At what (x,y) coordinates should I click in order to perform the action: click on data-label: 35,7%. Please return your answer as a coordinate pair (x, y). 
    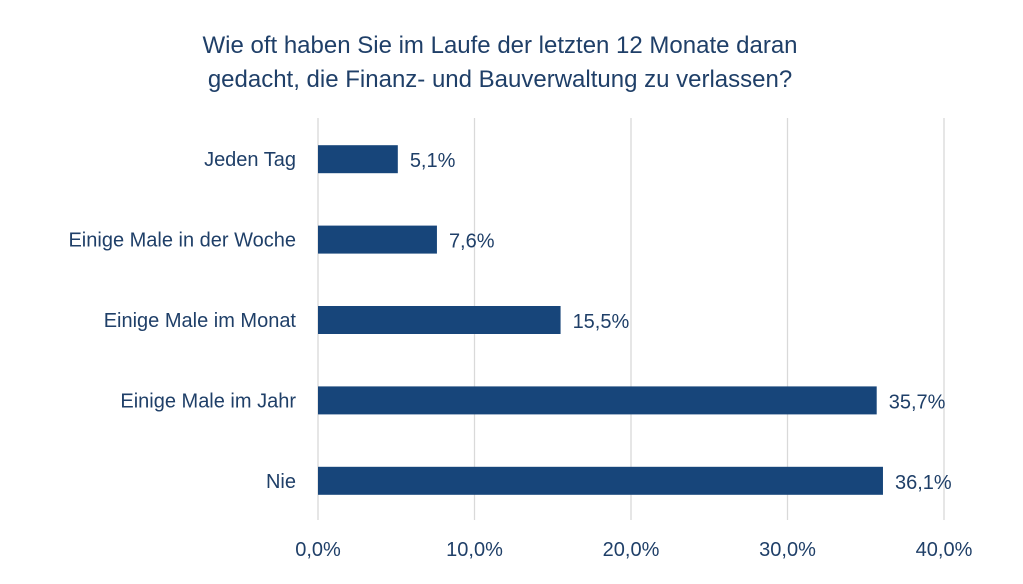
    Looking at the image, I should click on (917, 402).